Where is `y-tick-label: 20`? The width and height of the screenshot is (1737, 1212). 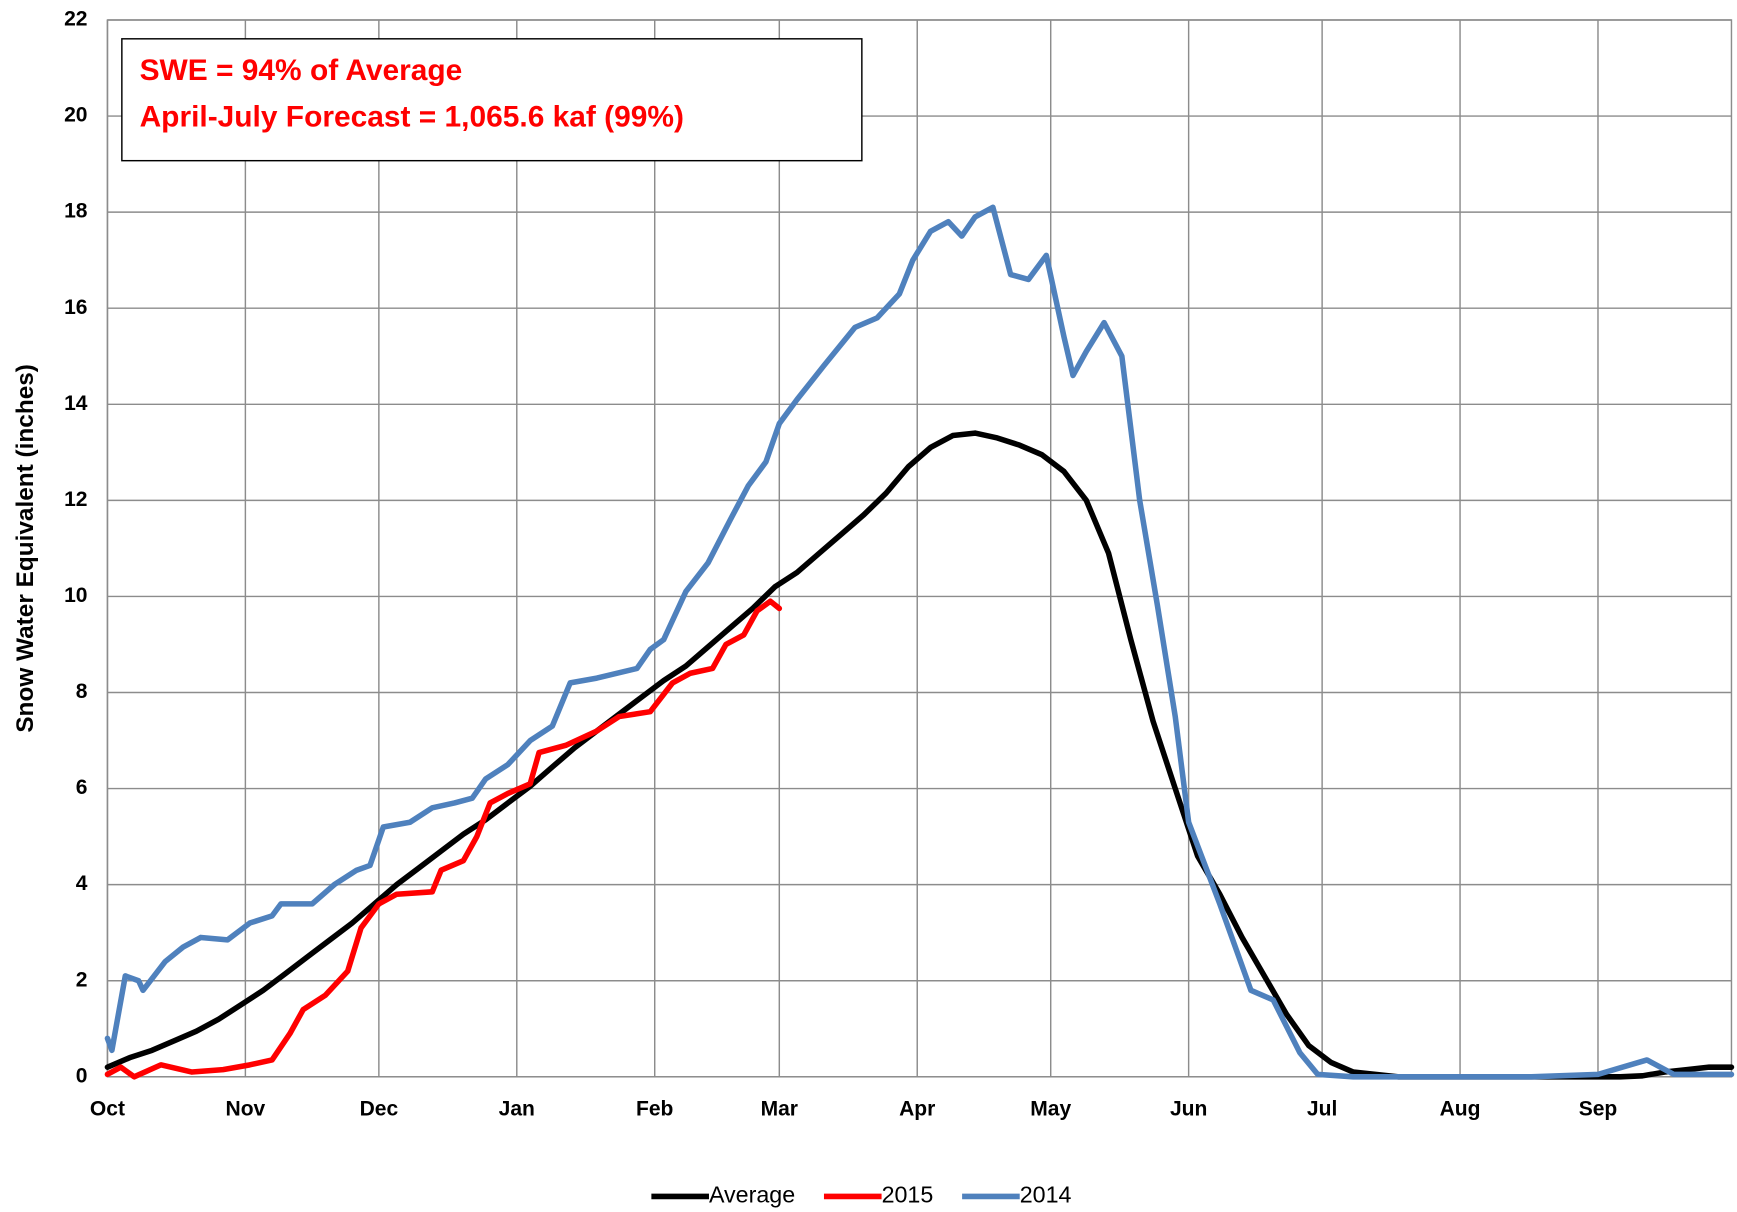
y-tick-label: 20 is located at coordinates (75, 115).